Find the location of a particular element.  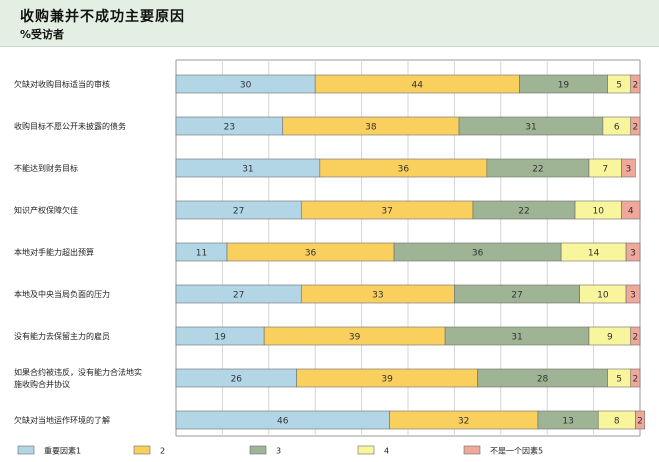

category-label-line: 收购目标不愿公开未披露的债务 is located at coordinates (70, 126).